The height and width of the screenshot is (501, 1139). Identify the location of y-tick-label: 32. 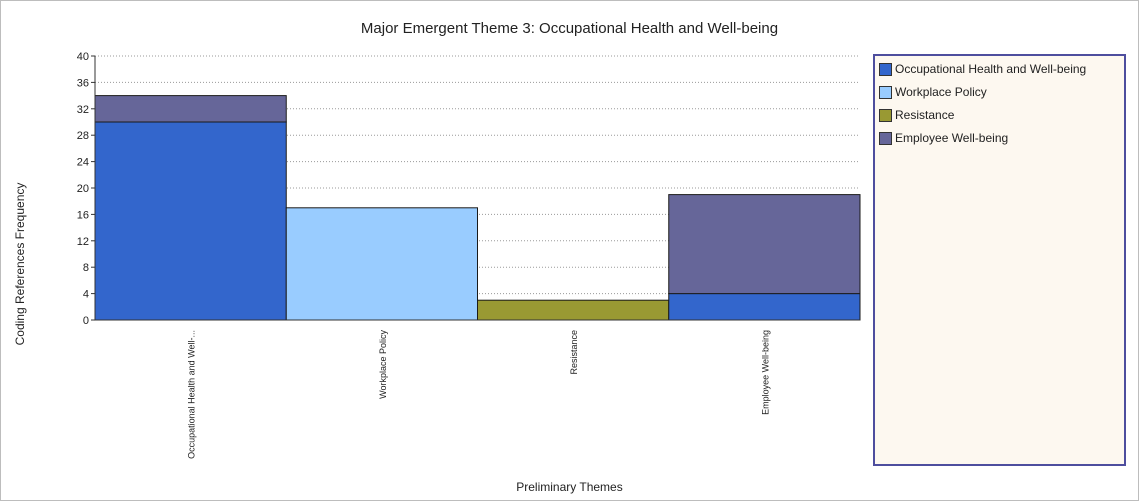
(83, 110).